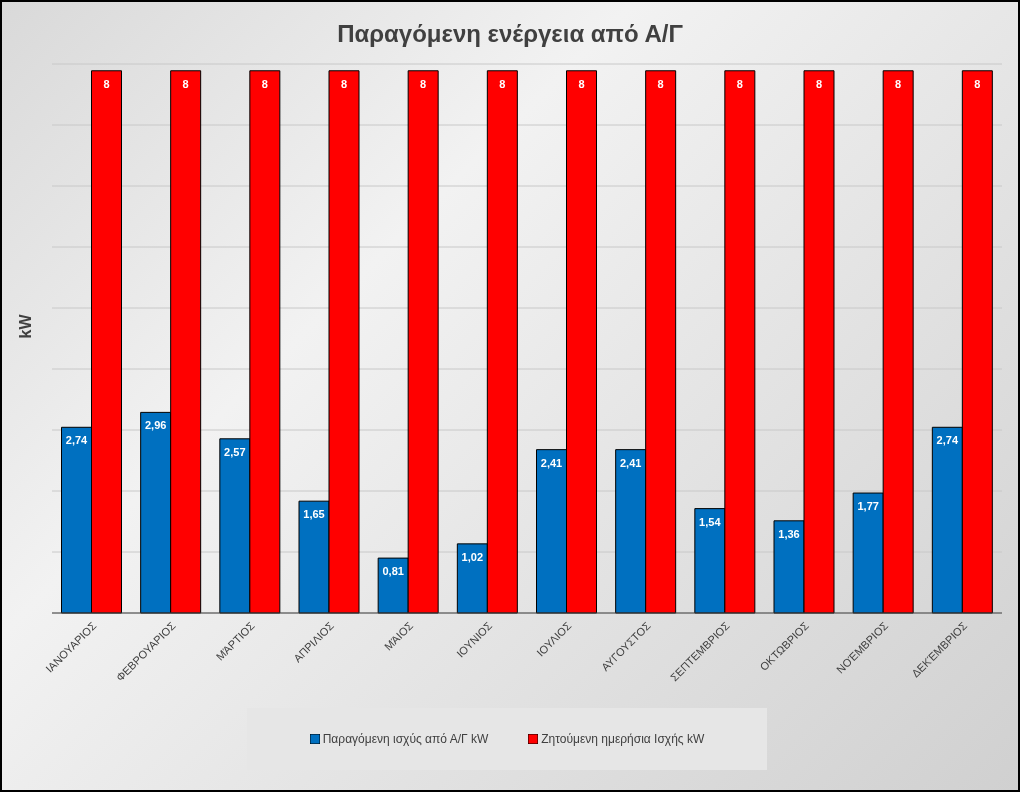 This screenshot has width=1020, height=792. Describe the element at coordinates (155, 425) in the screenshot. I see `data-label: 2,96` at that location.